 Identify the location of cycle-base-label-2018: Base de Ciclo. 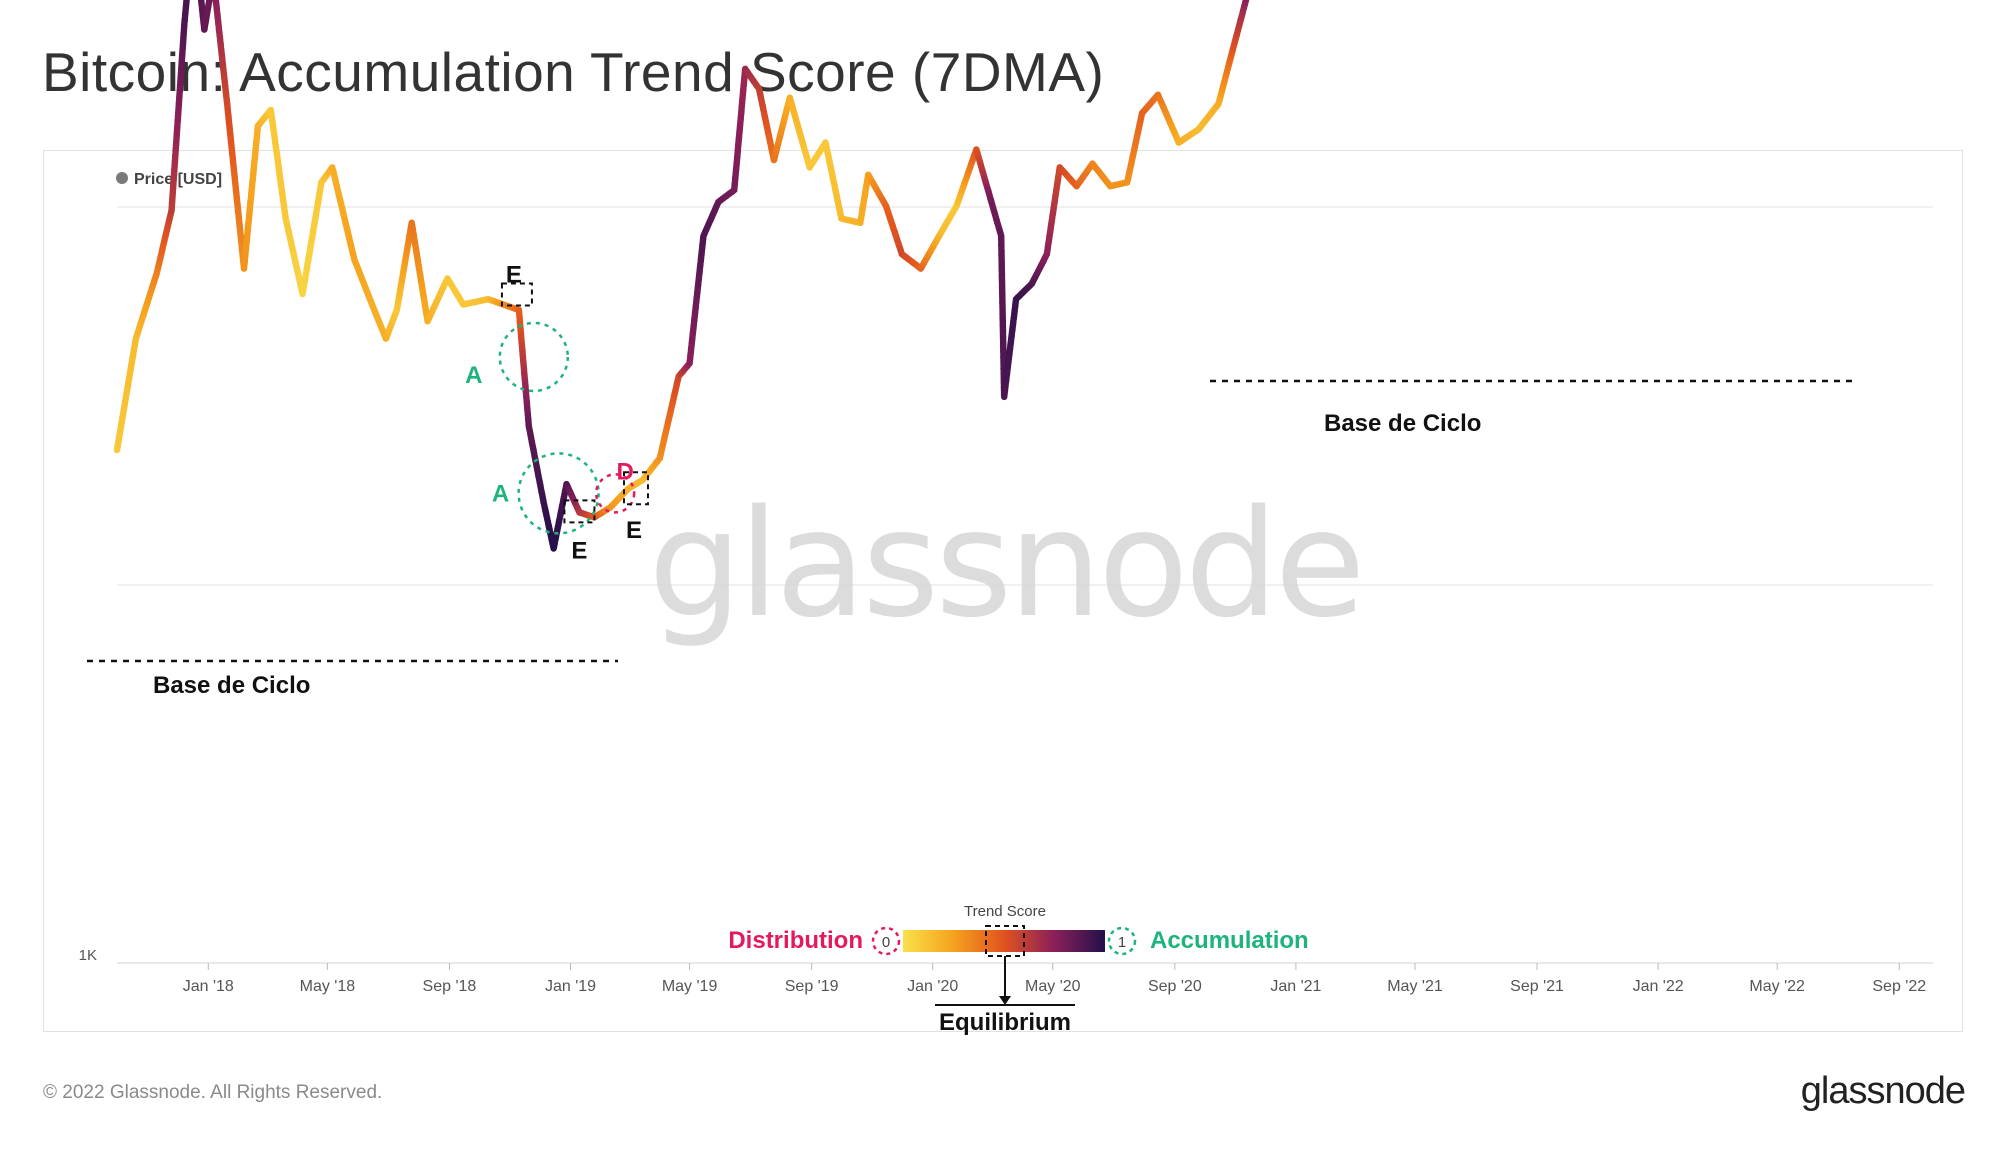
(231, 685).